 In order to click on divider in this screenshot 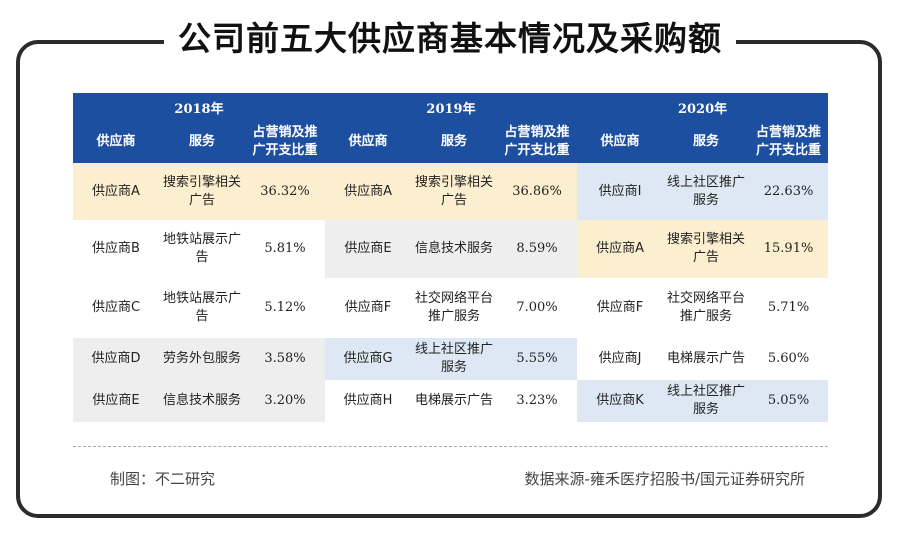, I will do `click(450, 446)`.